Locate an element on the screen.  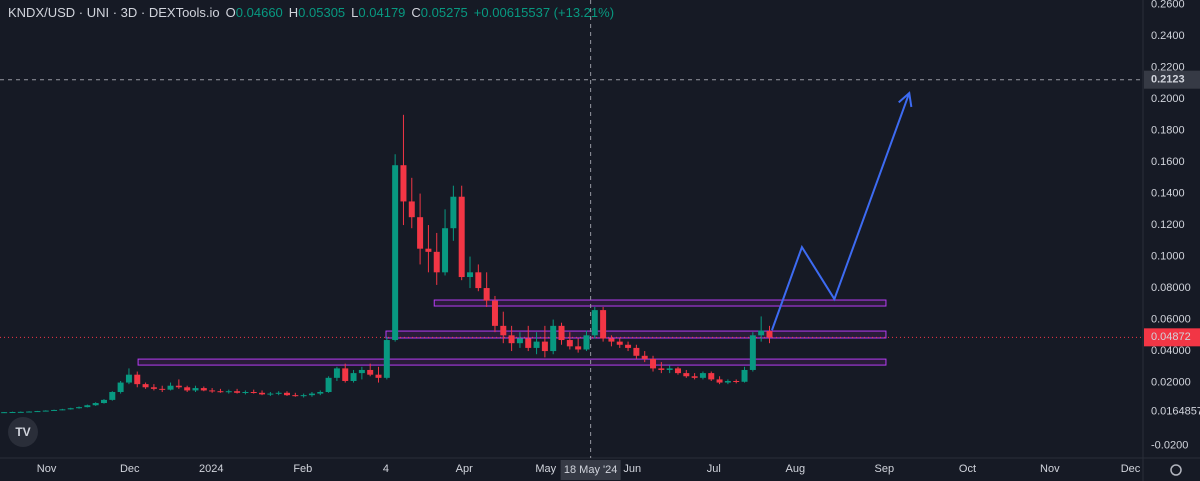
y-tick-label: 0.1600 is located at coordinates (1168, 162).